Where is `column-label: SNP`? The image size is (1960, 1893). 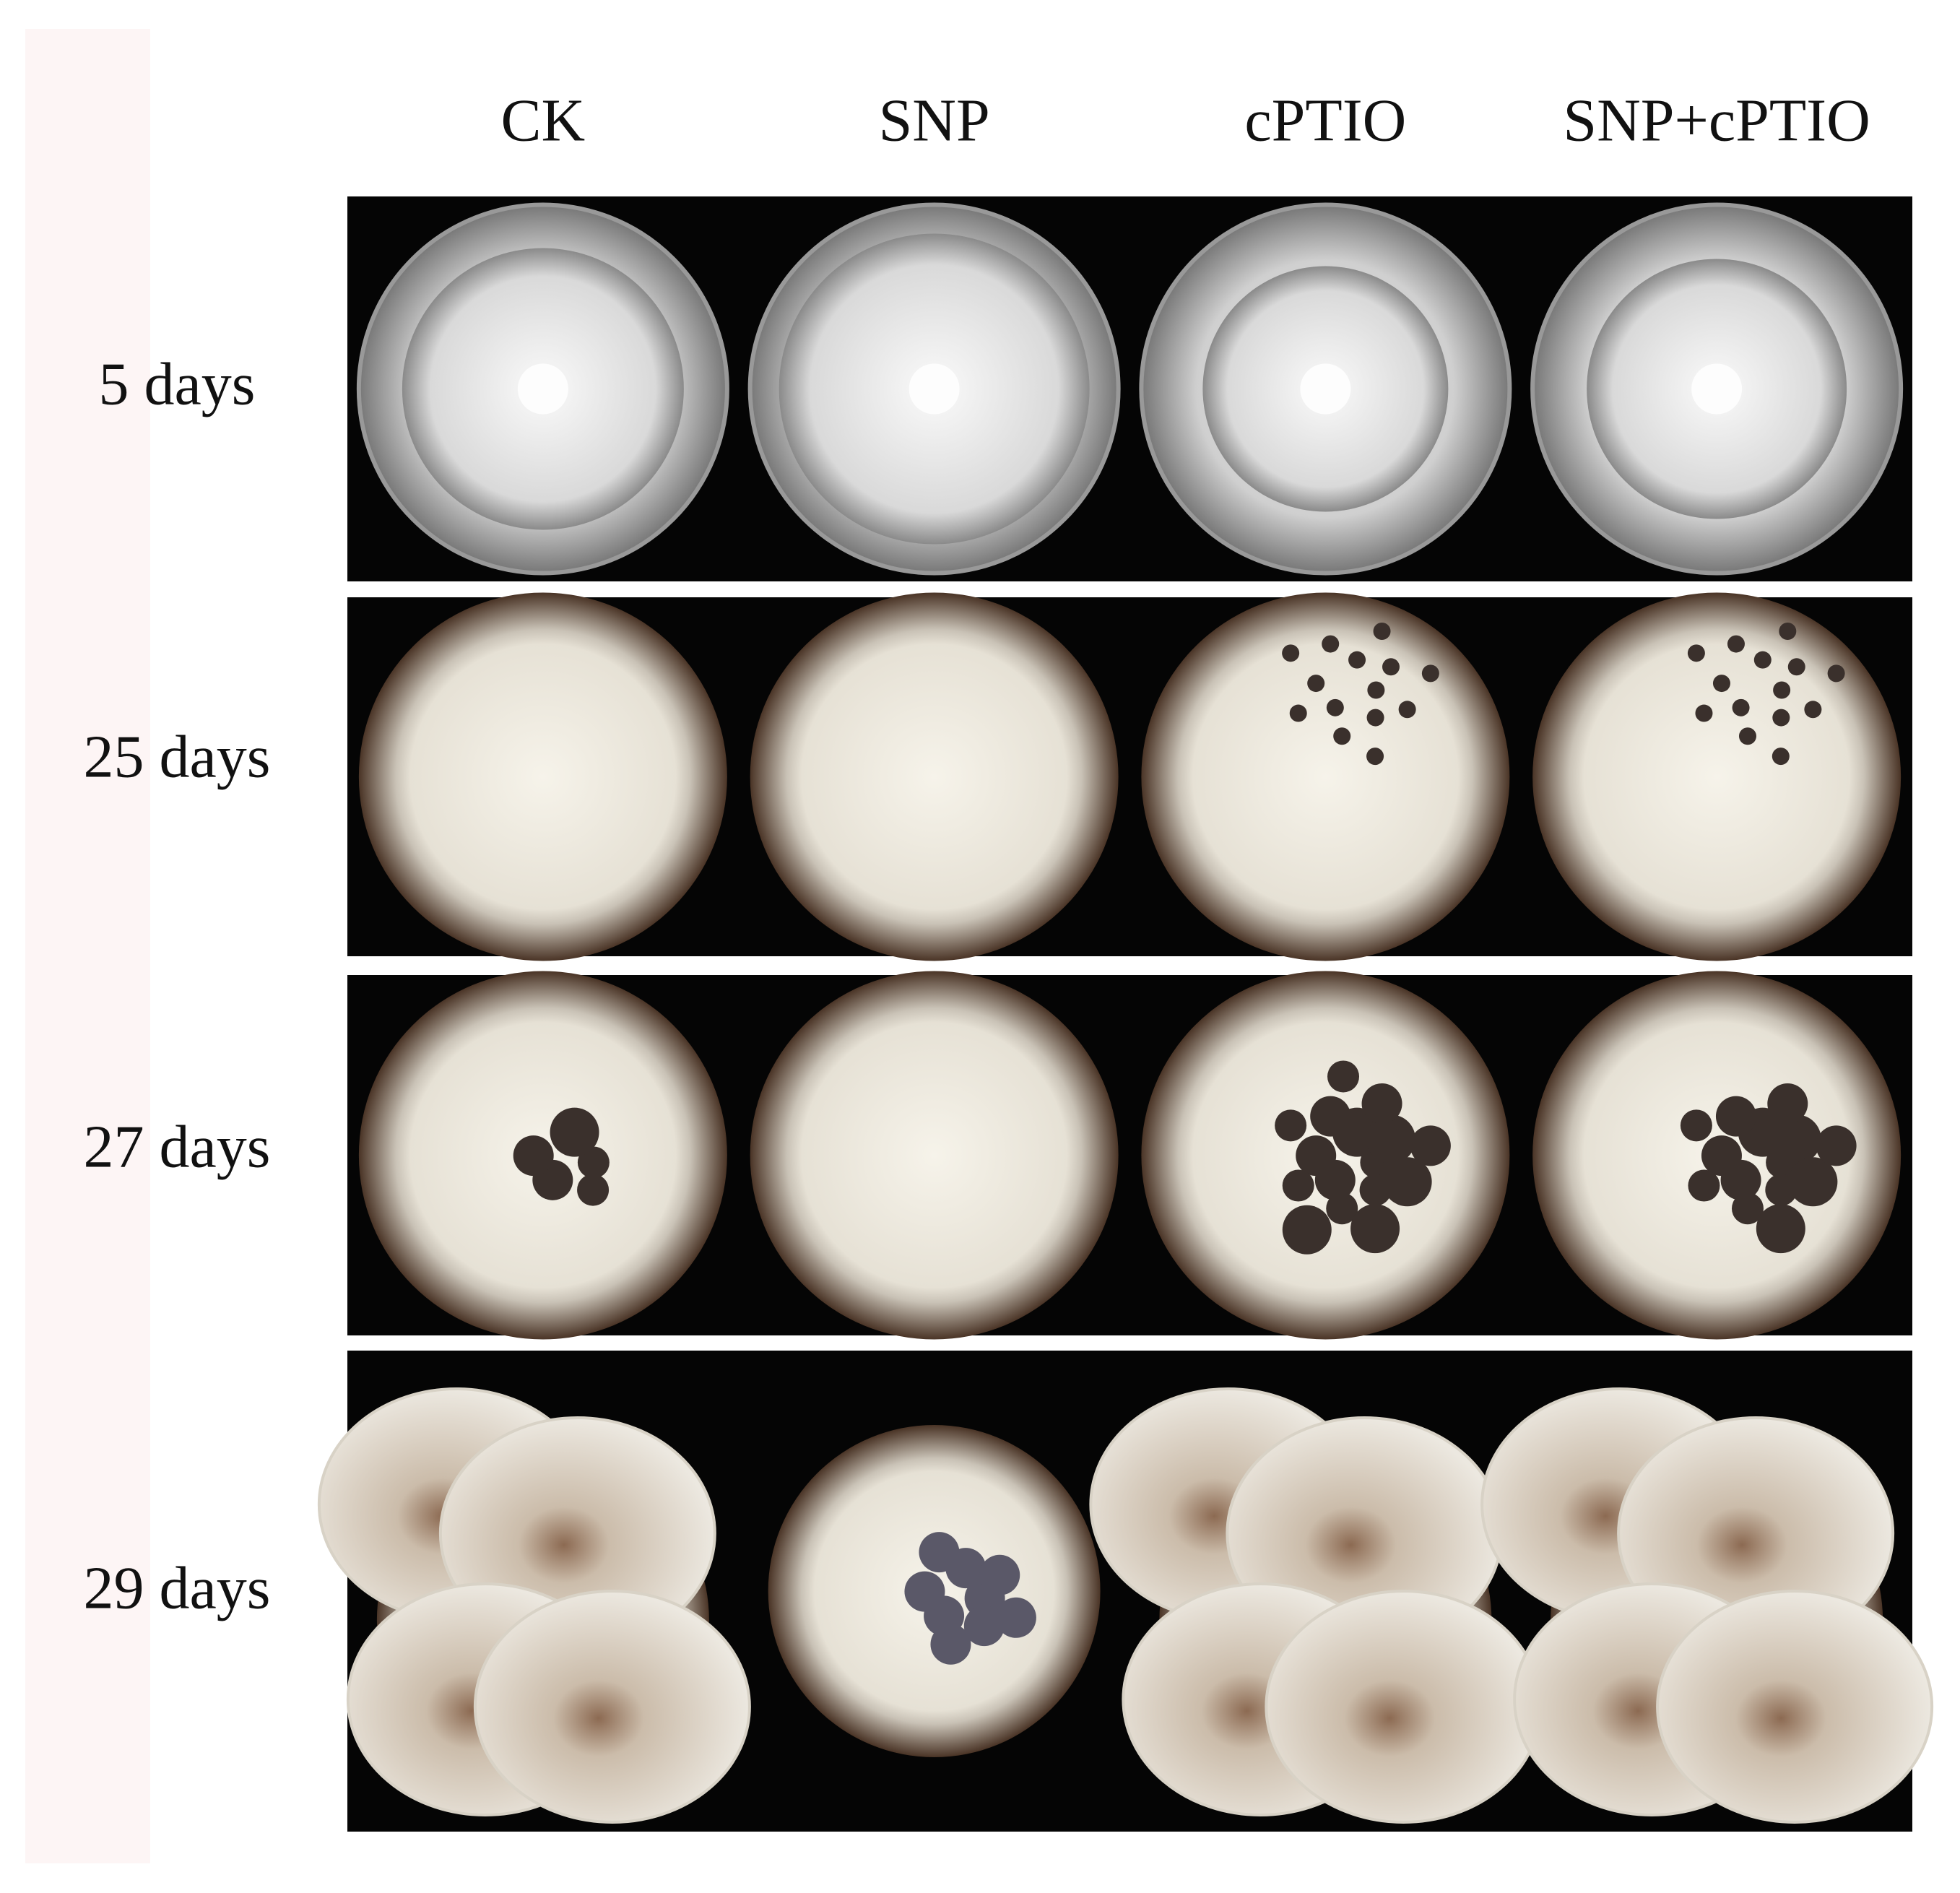
column-label: SNP is located at coordinates (934, 121).